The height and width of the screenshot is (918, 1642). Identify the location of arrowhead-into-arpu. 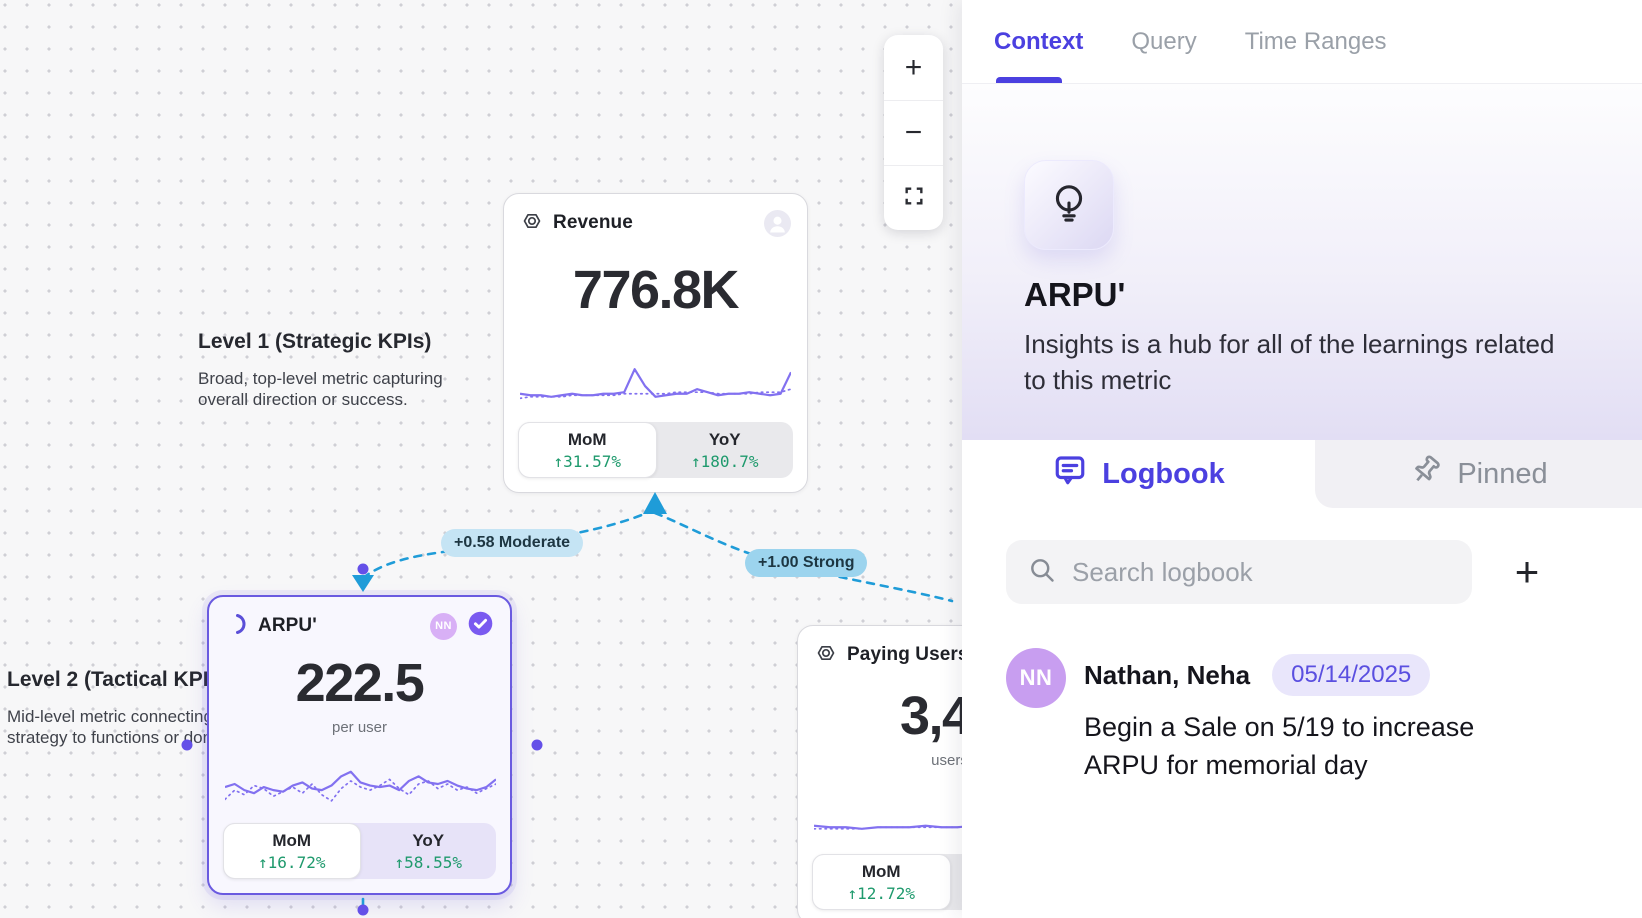
(363, 583).